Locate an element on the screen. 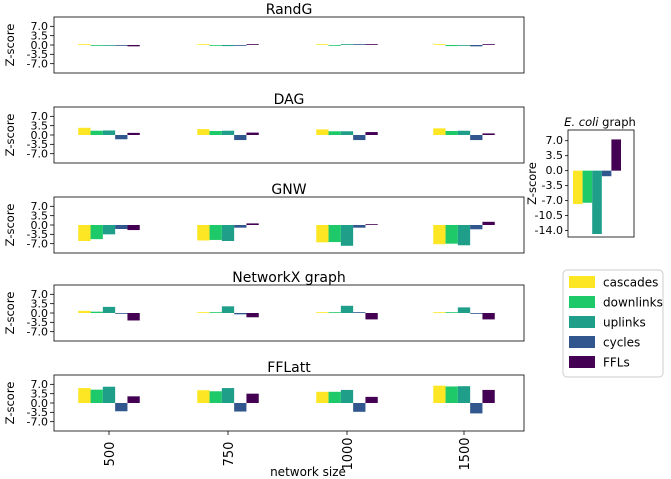 The width and height of the screenshot is (671, 479). x-tick-label: 1500 is located at coordinates (465, 453).